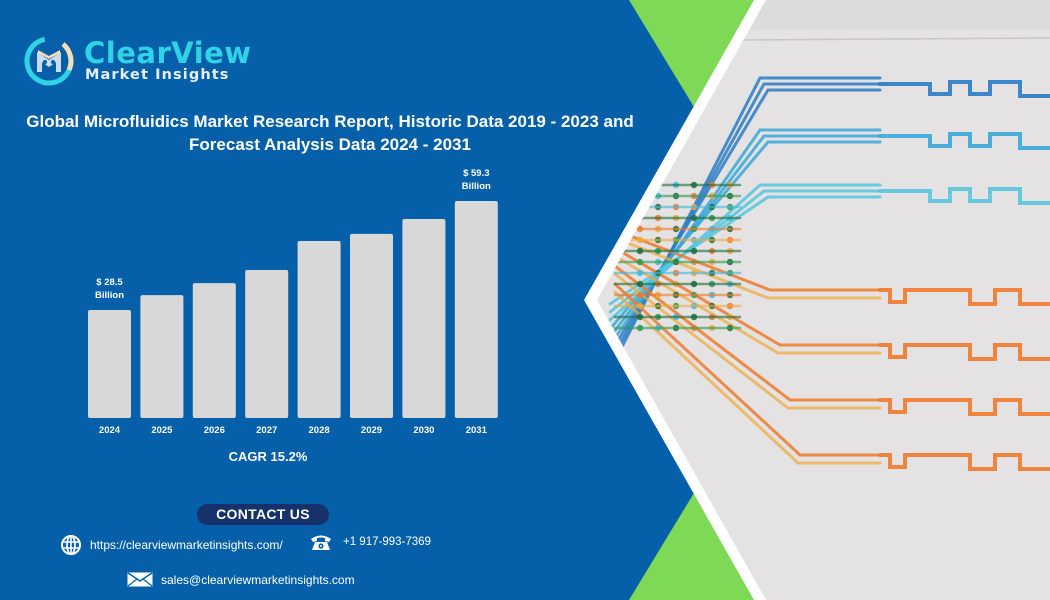 Image resolution: width=1050 pixels, height=600 pixels. I want to click on phone-row: +1 917-993-7369, so click(370, 542).